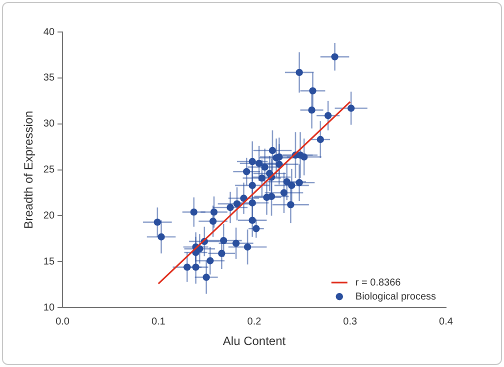 The width and height of the screenshot is (504, 367). I want to click on x-tick-label: 0.0, so click(63, 322).